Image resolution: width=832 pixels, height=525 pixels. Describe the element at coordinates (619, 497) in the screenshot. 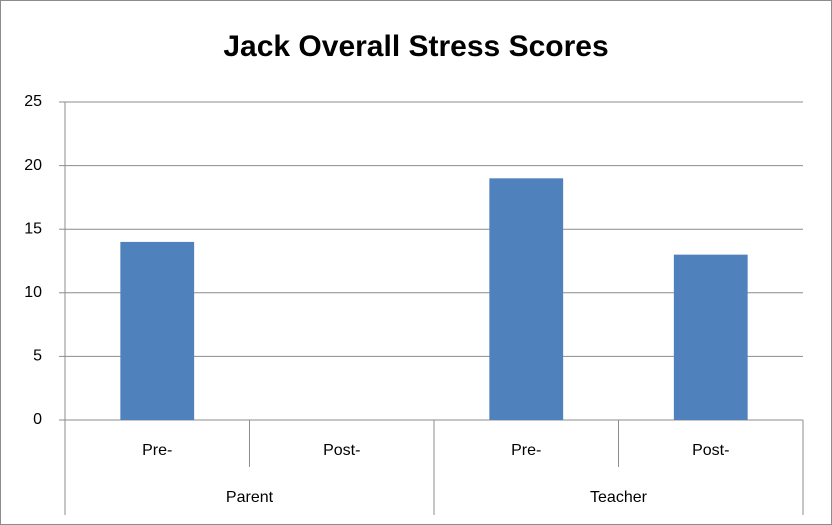

I see `group-label: Teacher` at that location.